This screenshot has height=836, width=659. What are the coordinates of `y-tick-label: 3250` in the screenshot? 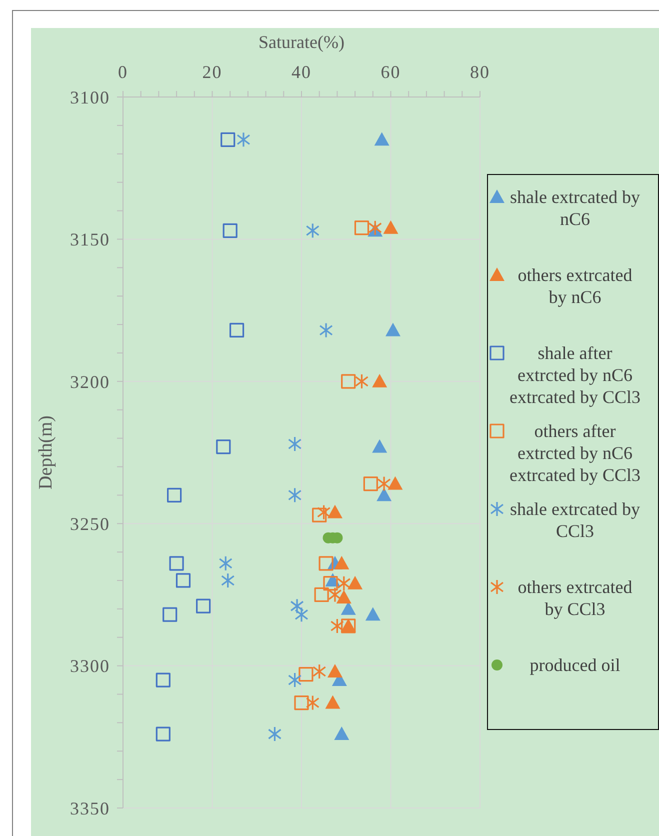 It's located at (90, 524).